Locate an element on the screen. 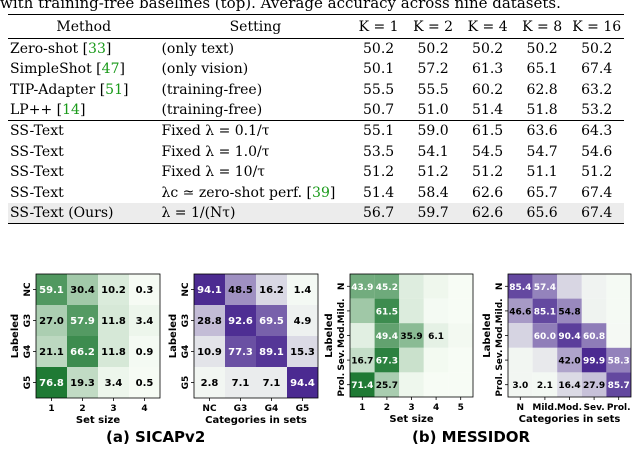  citation-link: 14 is located at coordinates (71, 110).